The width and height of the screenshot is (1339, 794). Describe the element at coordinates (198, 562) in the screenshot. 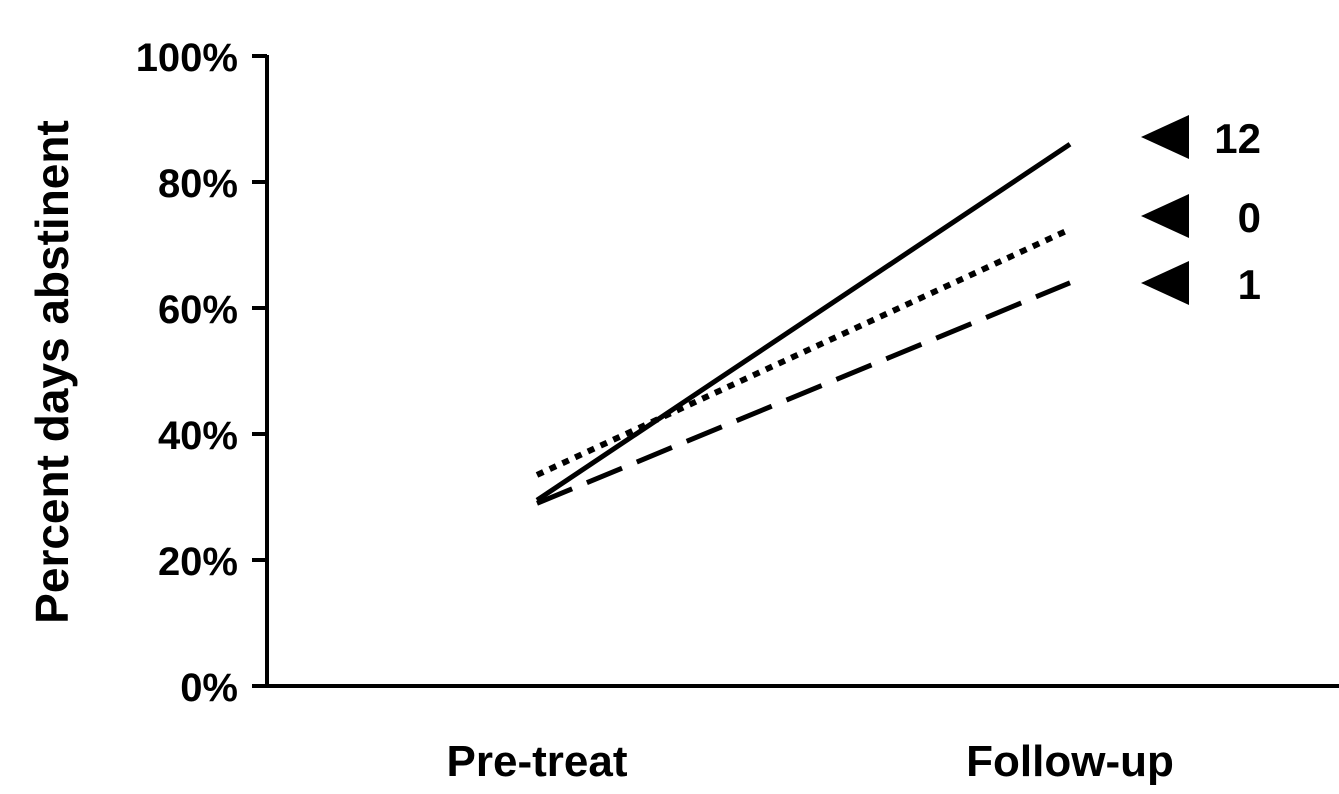

I see `y-tick-label: 20%` at that location.